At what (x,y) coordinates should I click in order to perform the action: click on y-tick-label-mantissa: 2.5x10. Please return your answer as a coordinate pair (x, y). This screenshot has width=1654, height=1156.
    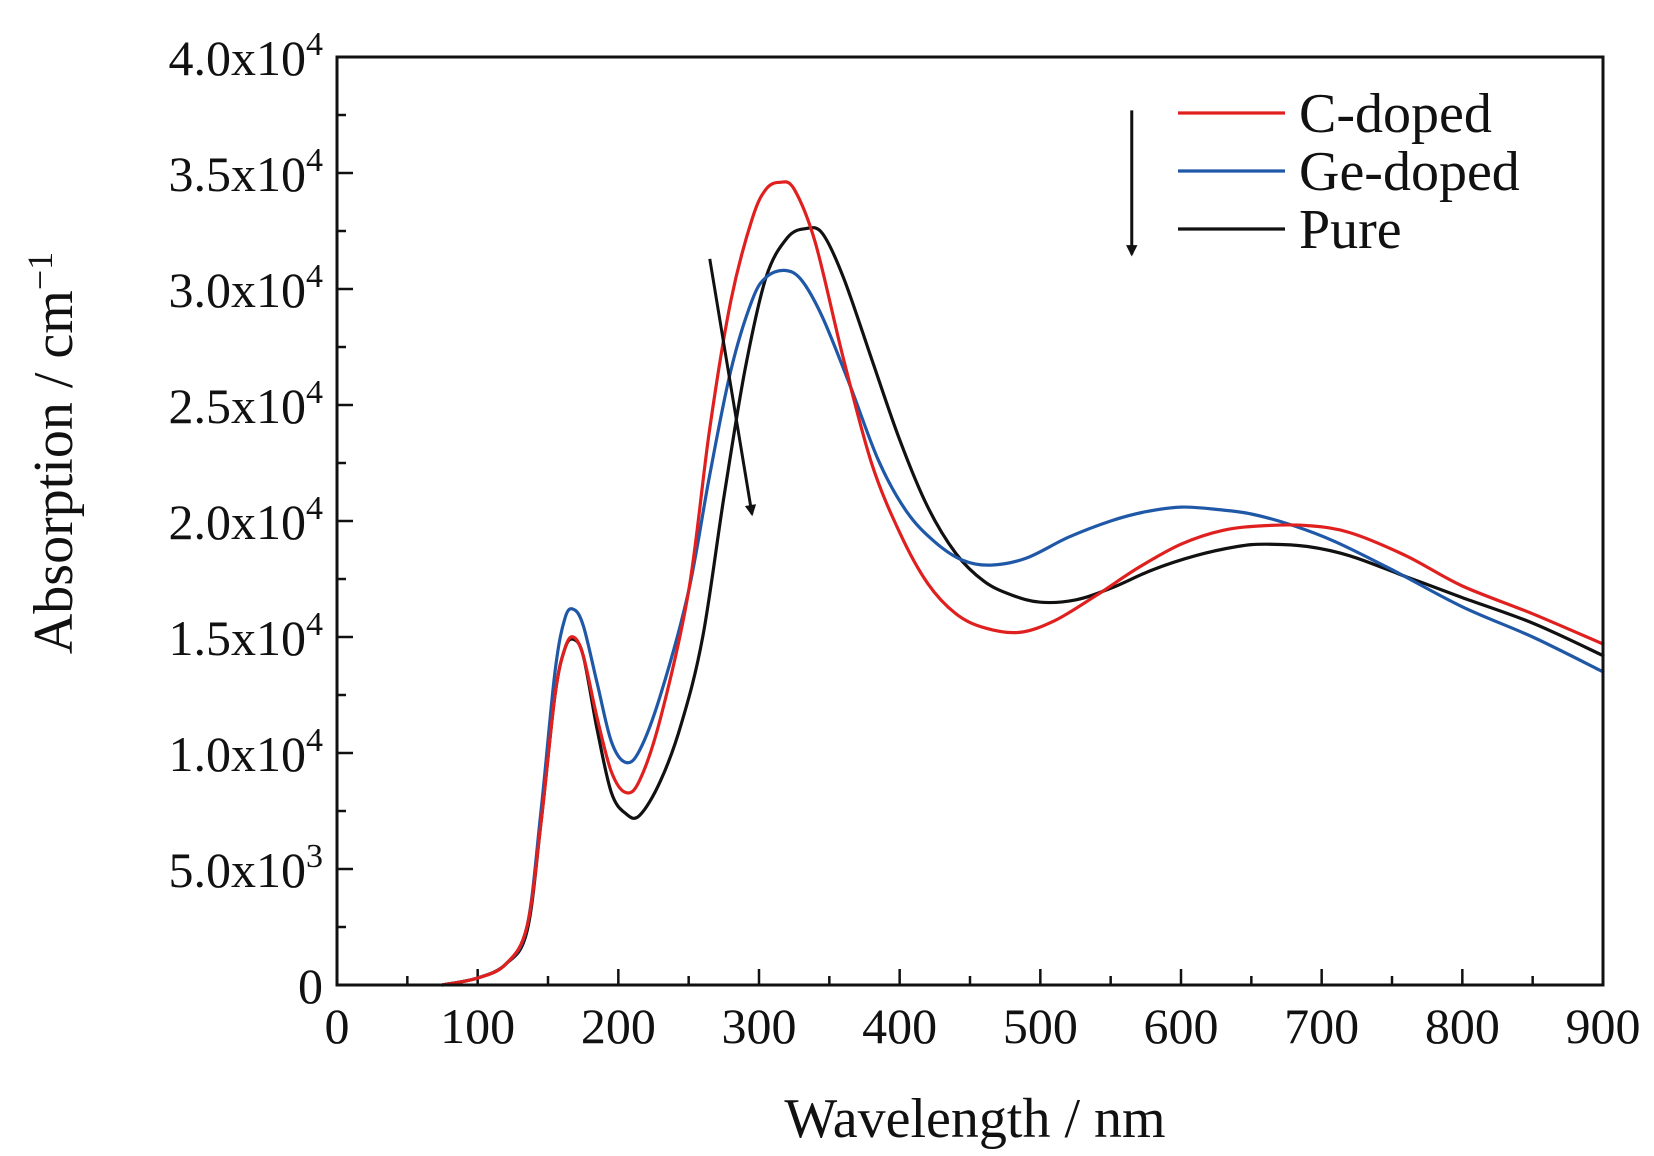
    Looking at the image, I should click on (238, 406).